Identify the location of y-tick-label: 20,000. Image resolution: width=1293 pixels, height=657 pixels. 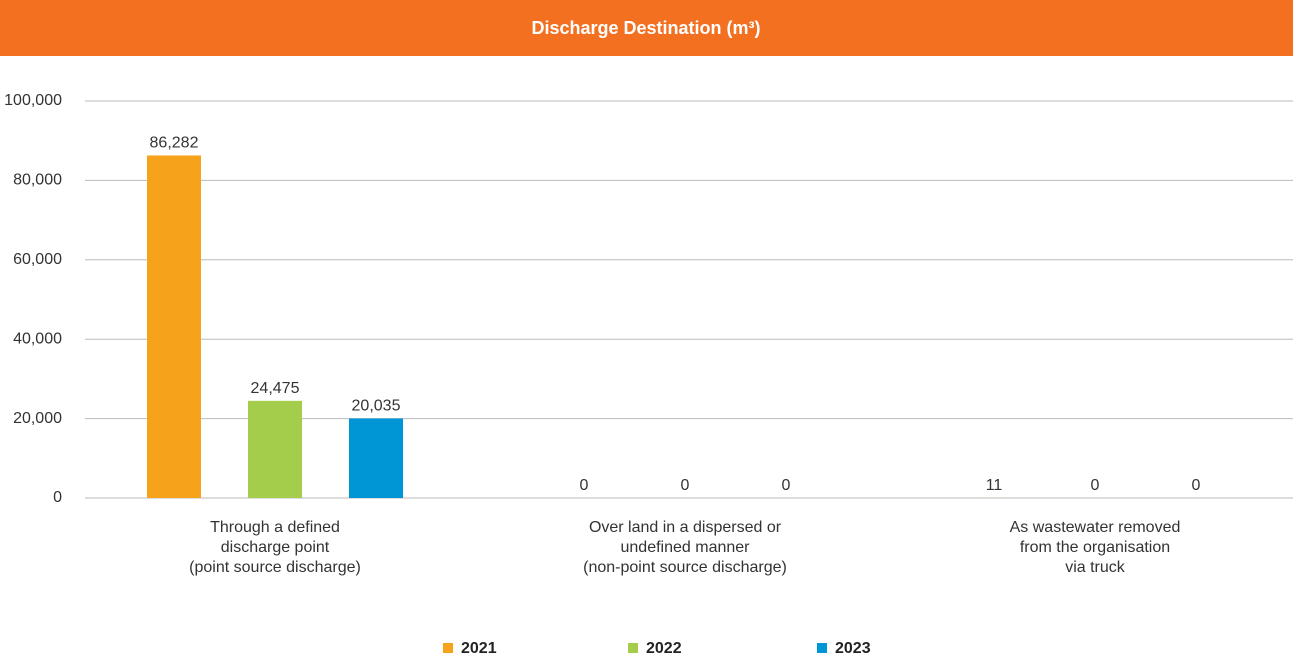
(37, 418).